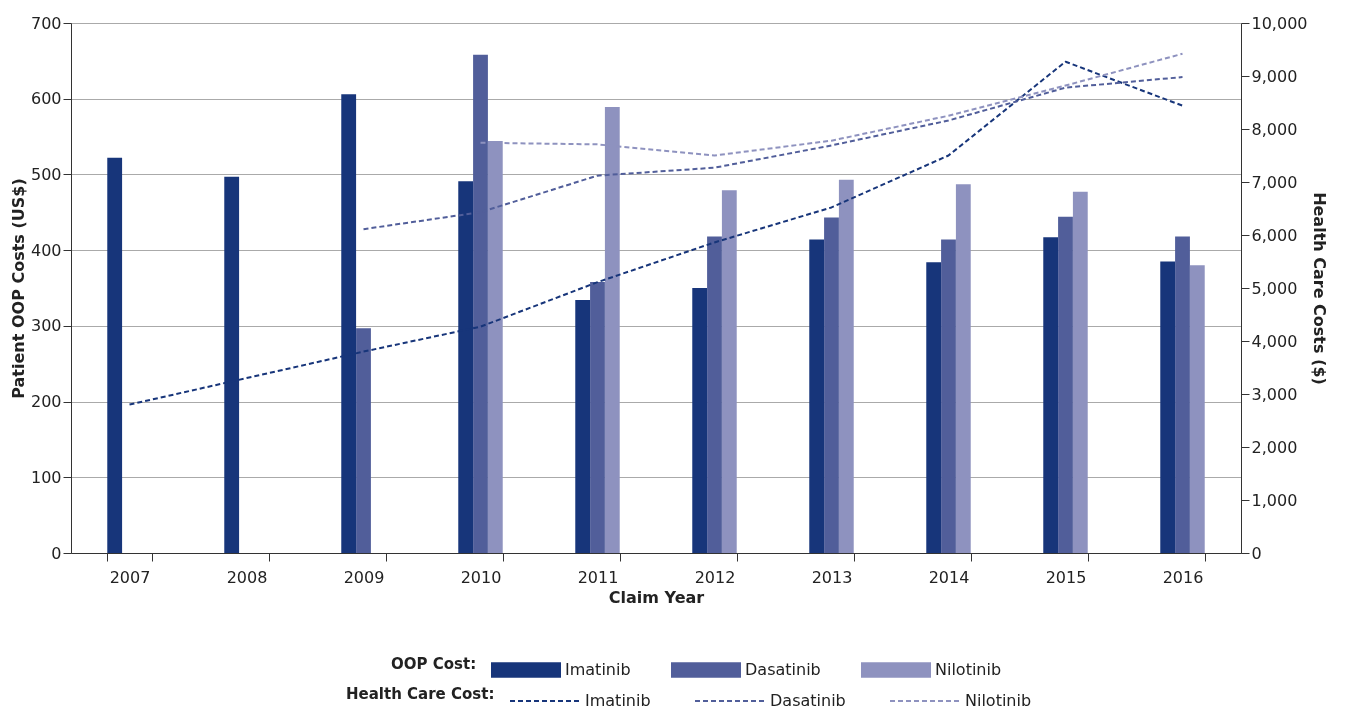 The image size is (1355, 713). I want to click on y-tick-label: 700, so click(46, 23).